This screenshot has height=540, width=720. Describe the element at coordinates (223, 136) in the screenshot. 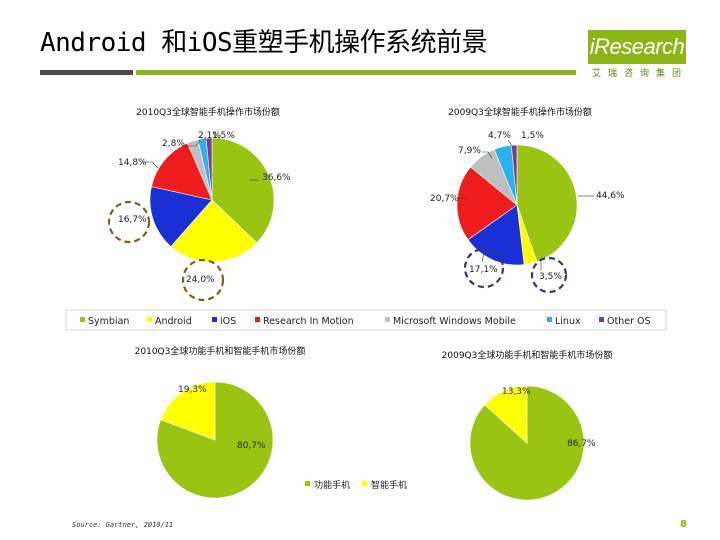

I see `data-label-other-os-2010: 1,5%` at that location.